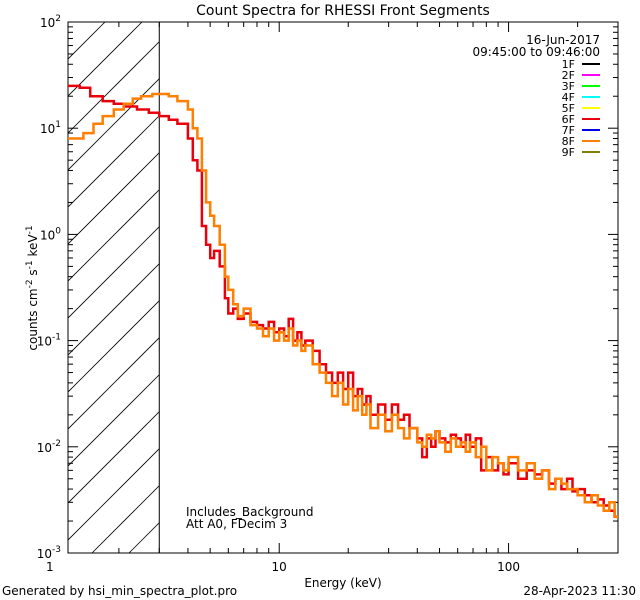 The width and height of the screenshot is (640, 600). I want to click on y-label-base: counts cm, so click(33, 319).